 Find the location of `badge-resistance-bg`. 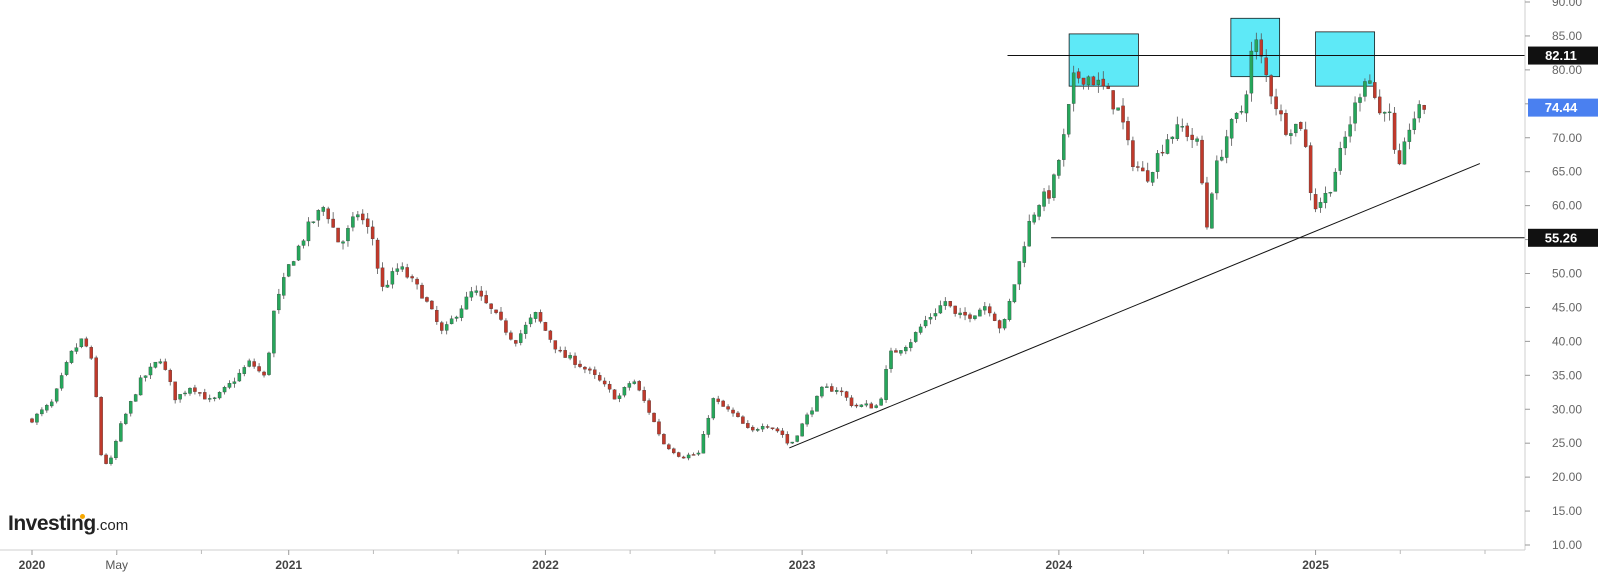

badge-resistance-bg is located at coordinates (1563, 55).